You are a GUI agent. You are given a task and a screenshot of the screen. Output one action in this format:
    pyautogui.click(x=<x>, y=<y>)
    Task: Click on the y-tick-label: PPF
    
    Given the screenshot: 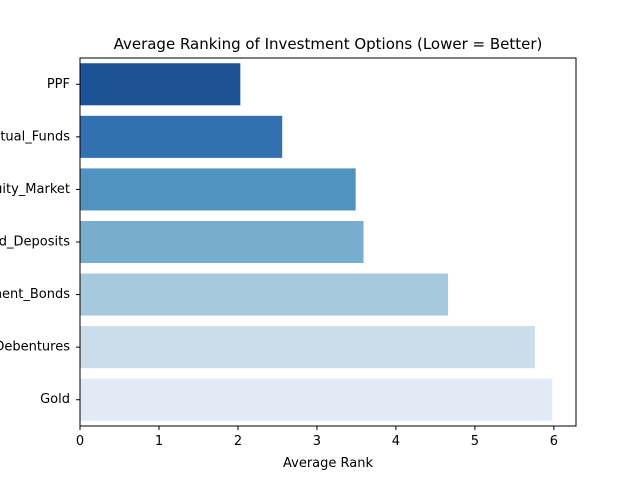 What is the action you would take?
    pyautogui.click(x=58, y=84)
    